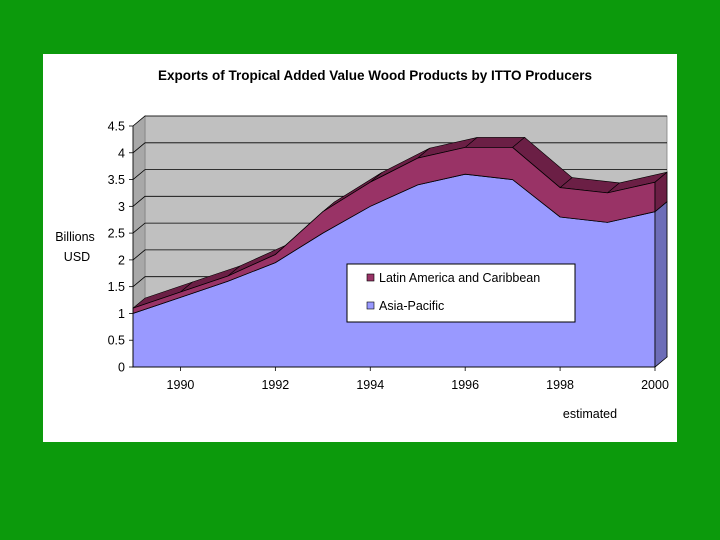  What do you see at coordinates (661, 284) in the screenshot?
I see `asia-side-face` at bounding box center [661, 284].